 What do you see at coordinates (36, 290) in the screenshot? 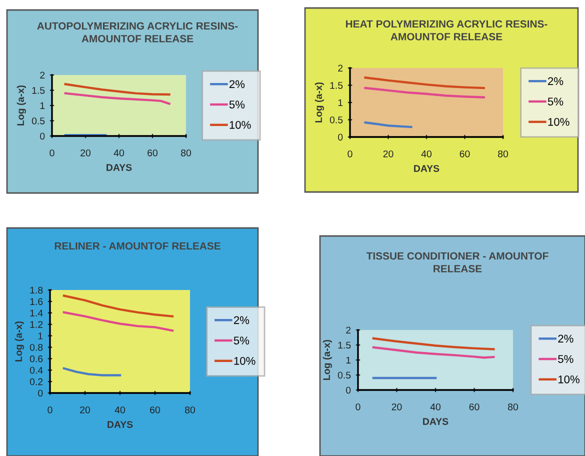
I see `y-tick-label: 1.8` at bounding box center [36, 290].